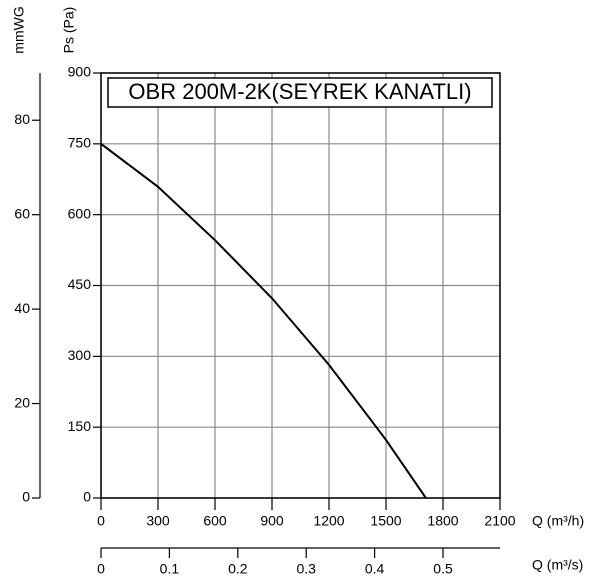 The image size is (592, 582). I want to click on title-box, so click(300, 92).